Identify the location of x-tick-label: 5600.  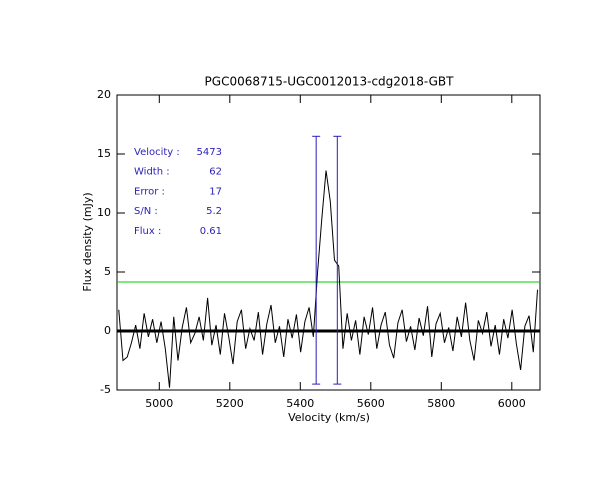
(371, 403).